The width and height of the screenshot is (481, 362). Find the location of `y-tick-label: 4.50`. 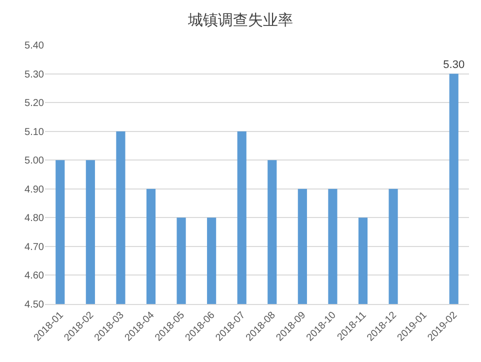

y-tick-label: 4.50 is located at coordinates (34, 305).